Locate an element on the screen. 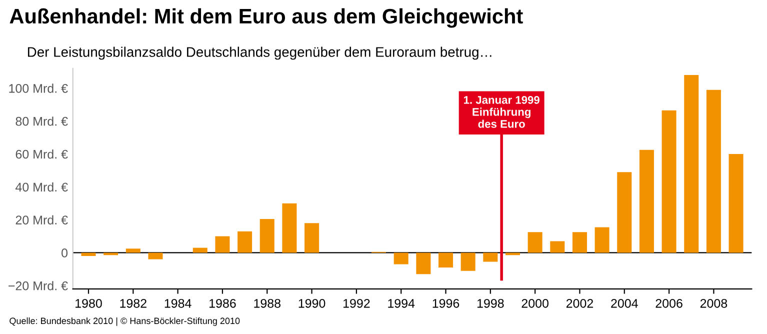 This screenshot has width=767, height=334. x-tick-label: 1982 is located at coordinates (133, 303).